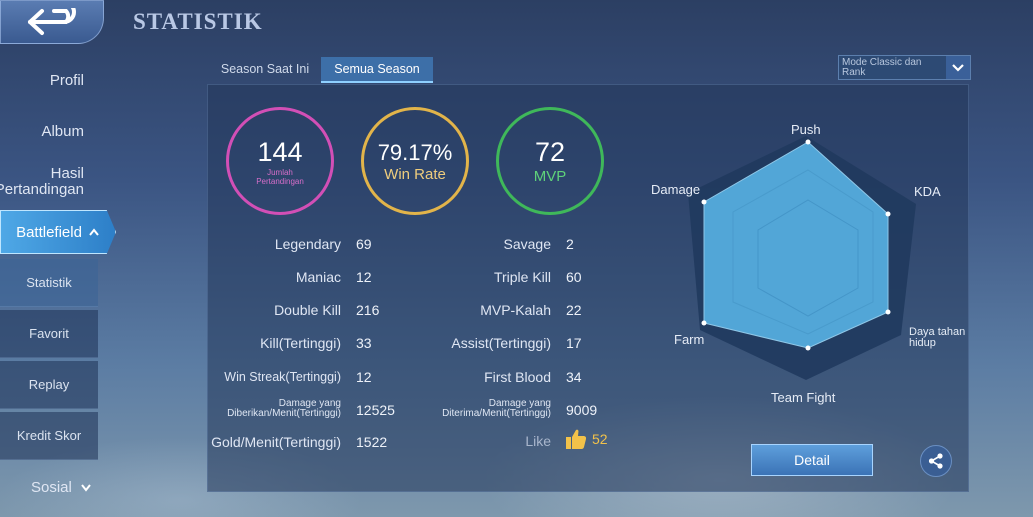 The width and height of the screenshot is (1033, 517). What do you see at coordinates (276, 442) in the screenshot?
I see `stat-label: Gold/Menit(Tertinggi)` at bounding box center [276, 442].